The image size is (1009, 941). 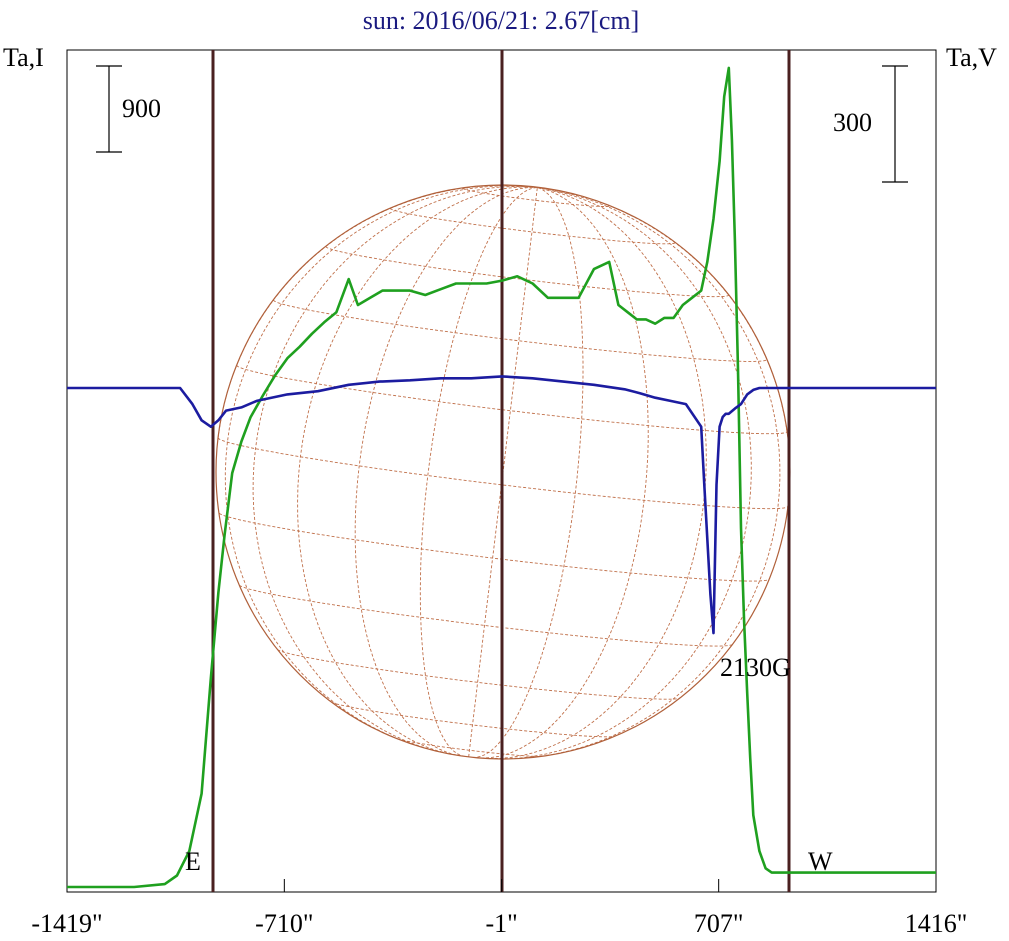 I want to click on active-region-annotation: 2130G, so click(x=755, y=667).